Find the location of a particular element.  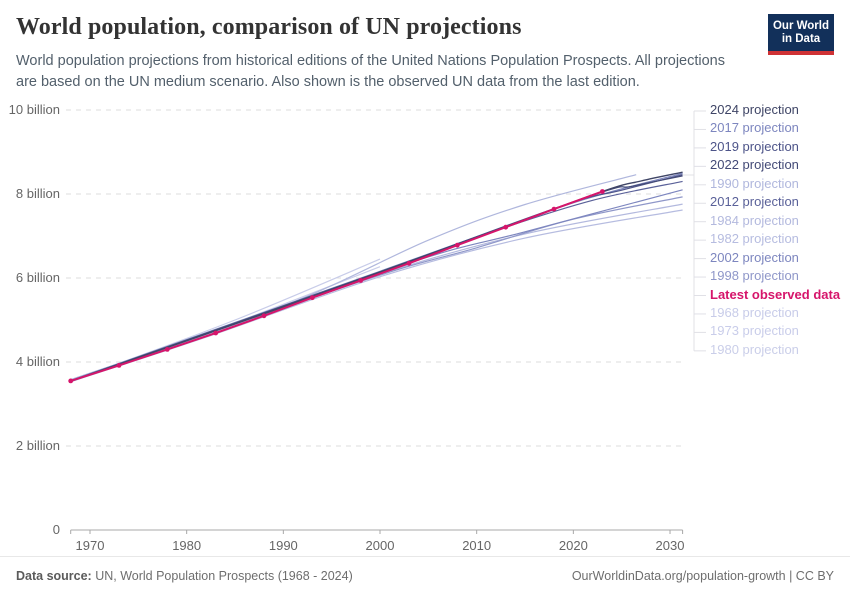

legend-item-1998-projection: 1998 projection is located at coordinates (754, 276).